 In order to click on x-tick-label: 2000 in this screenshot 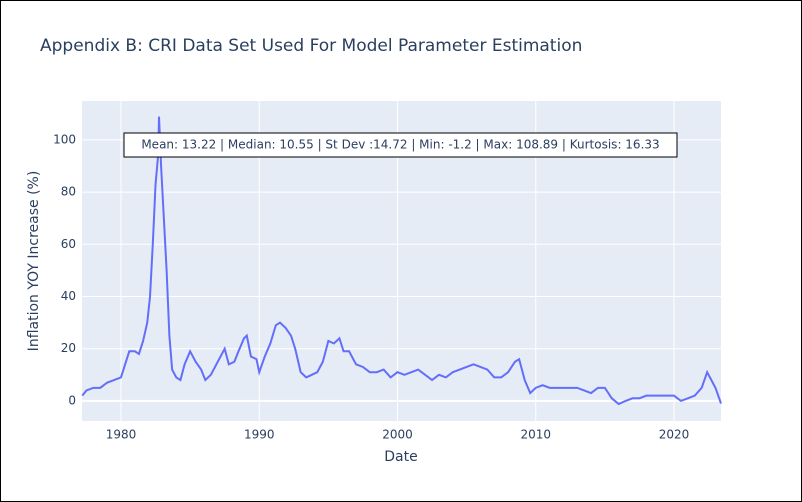, I will do `click(397, 435)`.